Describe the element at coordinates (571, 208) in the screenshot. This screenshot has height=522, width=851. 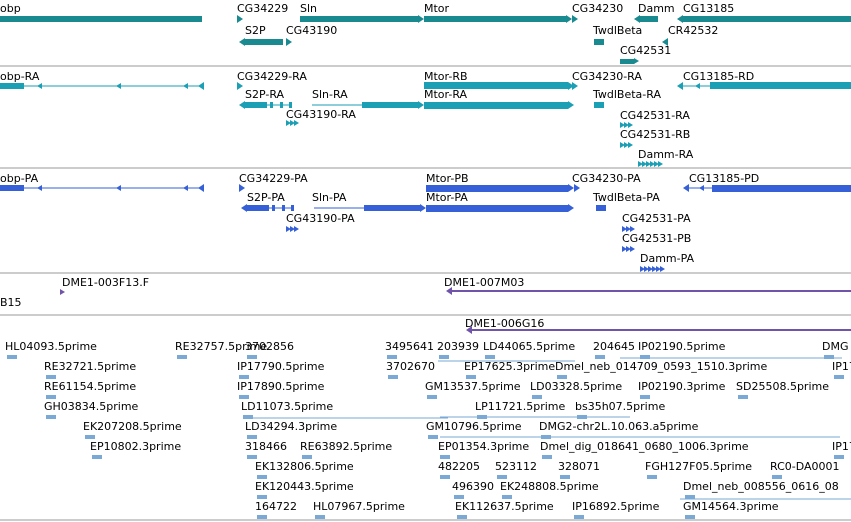
I see `prot-arrow-mtor-pa` at that location.